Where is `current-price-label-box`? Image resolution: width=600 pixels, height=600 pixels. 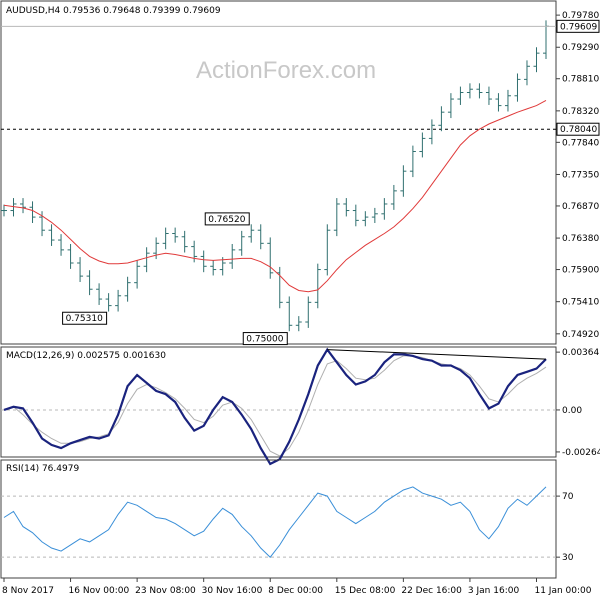 current-price-label-box is located at coordinates (578, 26).